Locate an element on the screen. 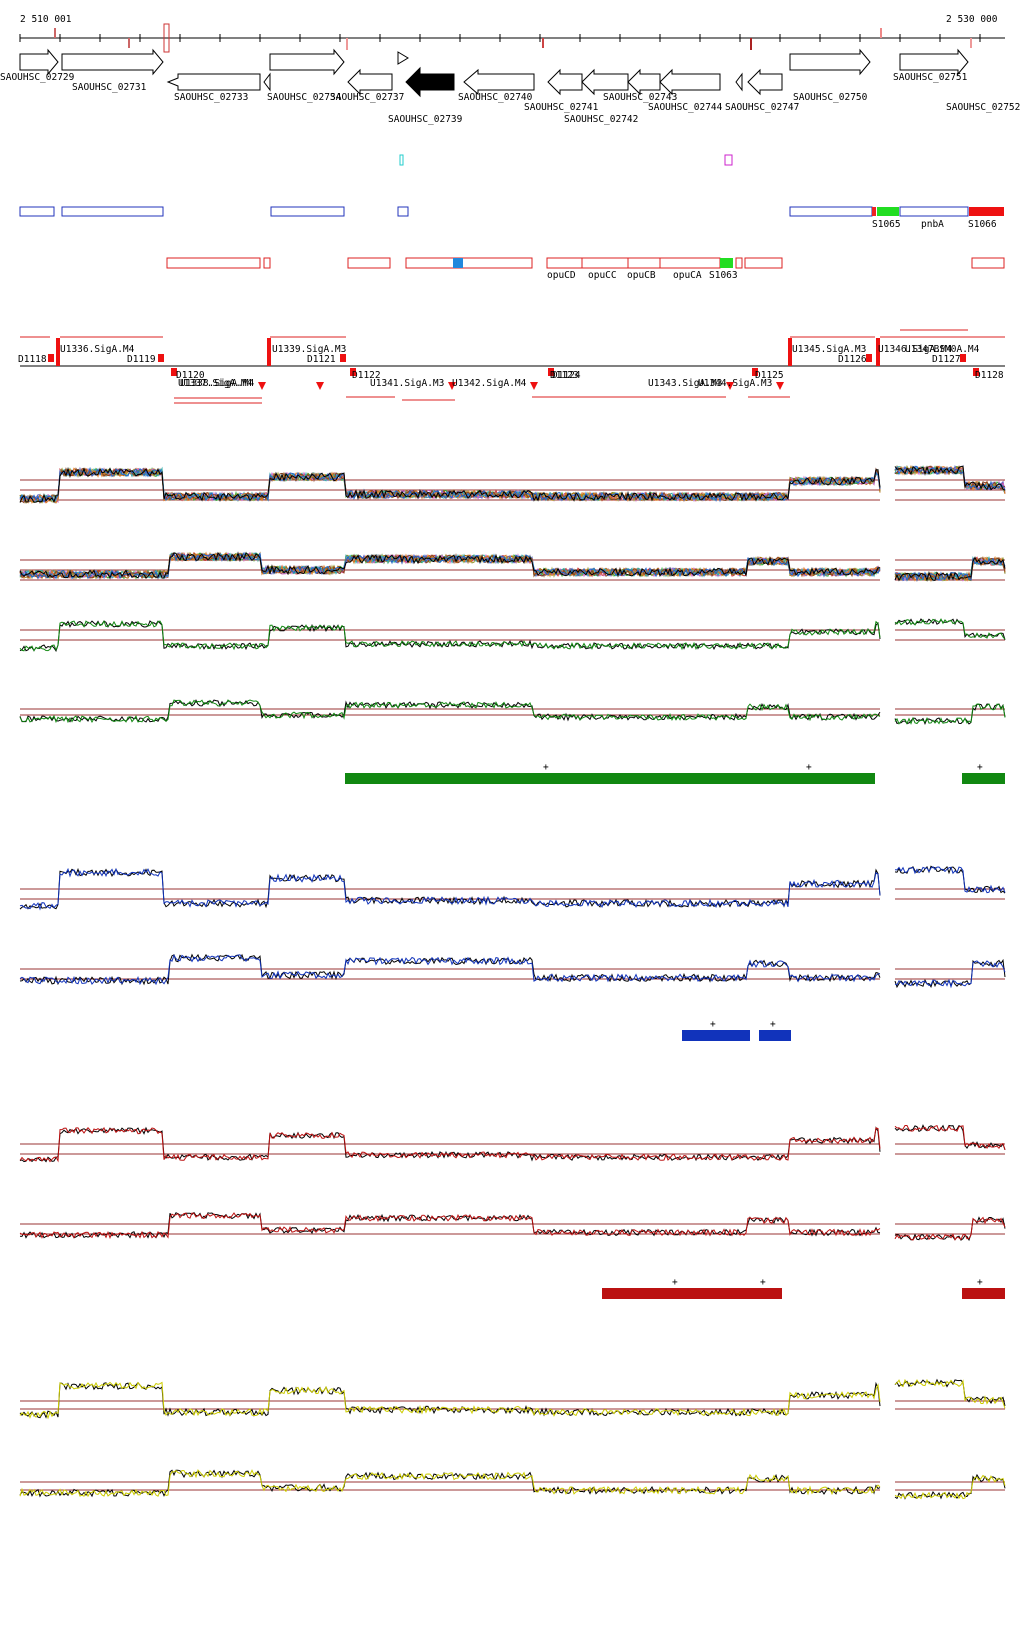 The height and width of the screenshot is (1640, 1024). gene-label: SAOUHSC_02741 is located at coordinates (561, 107).